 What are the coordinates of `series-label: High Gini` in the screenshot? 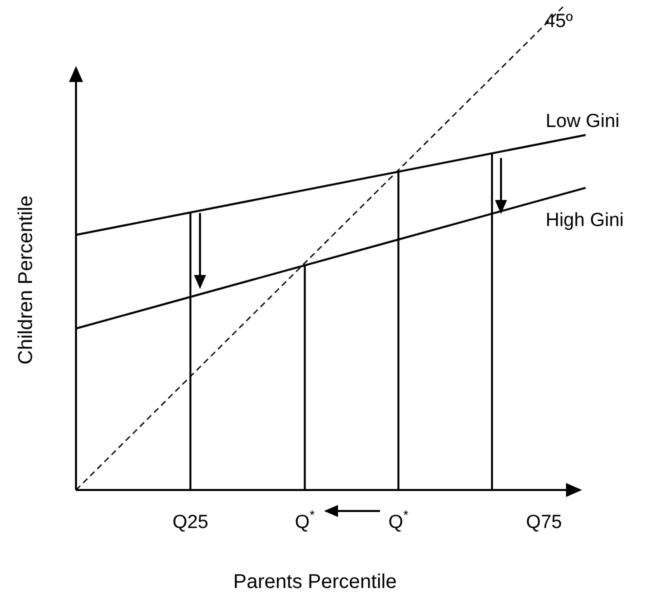 It's located at (585, 220).